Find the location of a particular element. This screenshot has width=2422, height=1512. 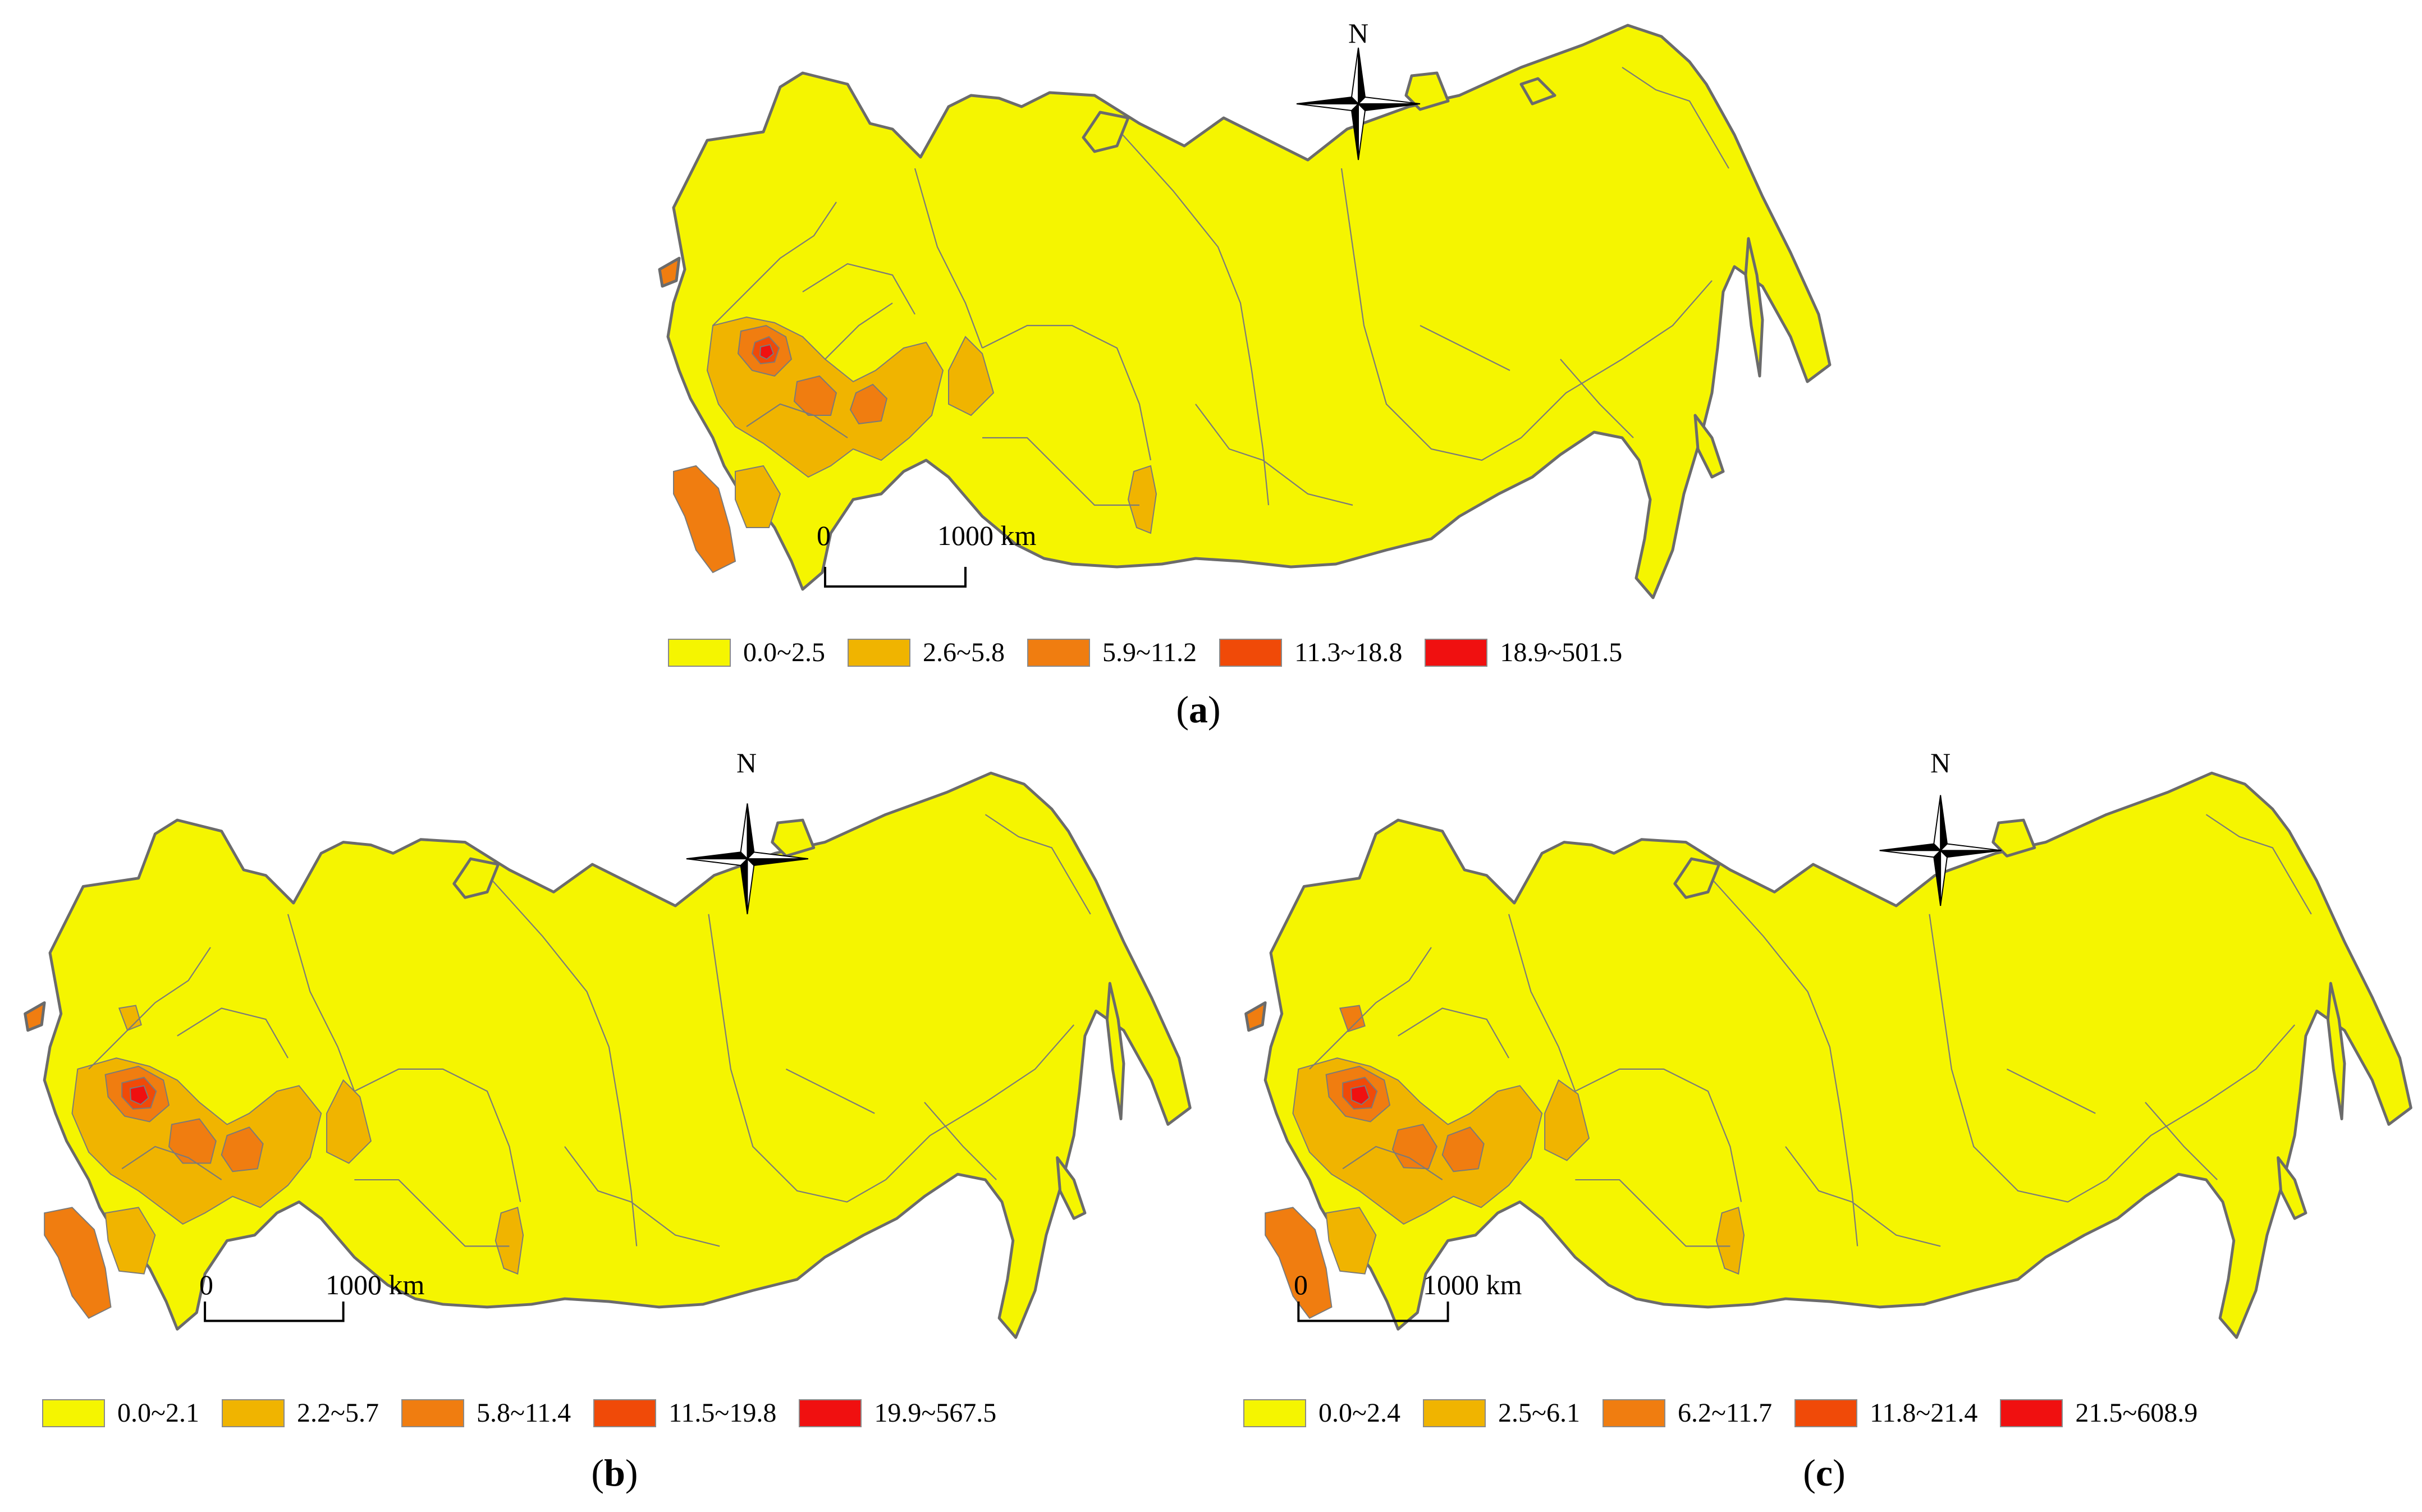

legend-item: 21.5~608.9 is located at coordinates (2099, 1413).